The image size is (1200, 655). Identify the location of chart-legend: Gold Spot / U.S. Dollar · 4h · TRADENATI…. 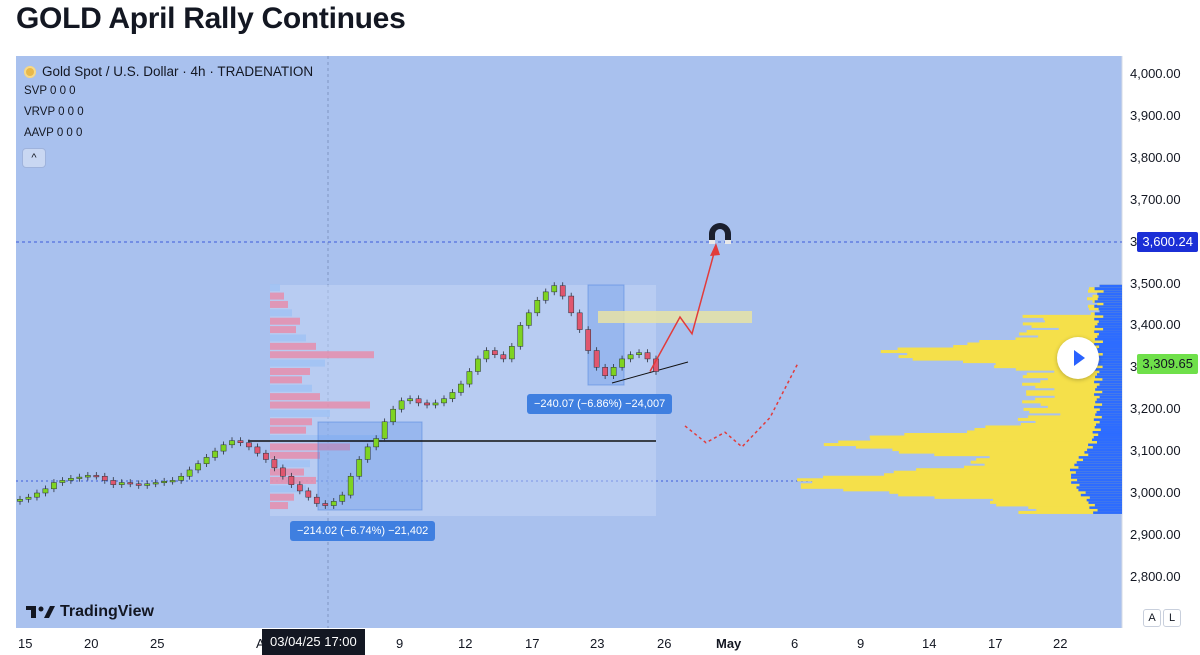
(168, 103).